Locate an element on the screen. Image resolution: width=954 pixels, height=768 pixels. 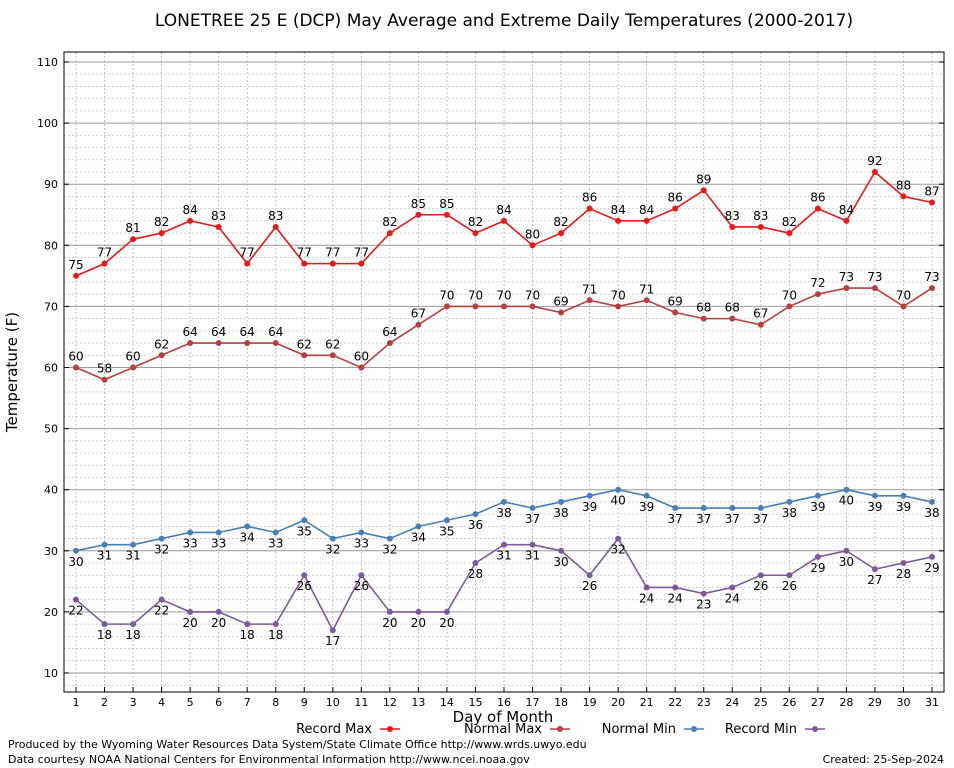
x-tick-label: 4 is located at coordinates (161, 702).